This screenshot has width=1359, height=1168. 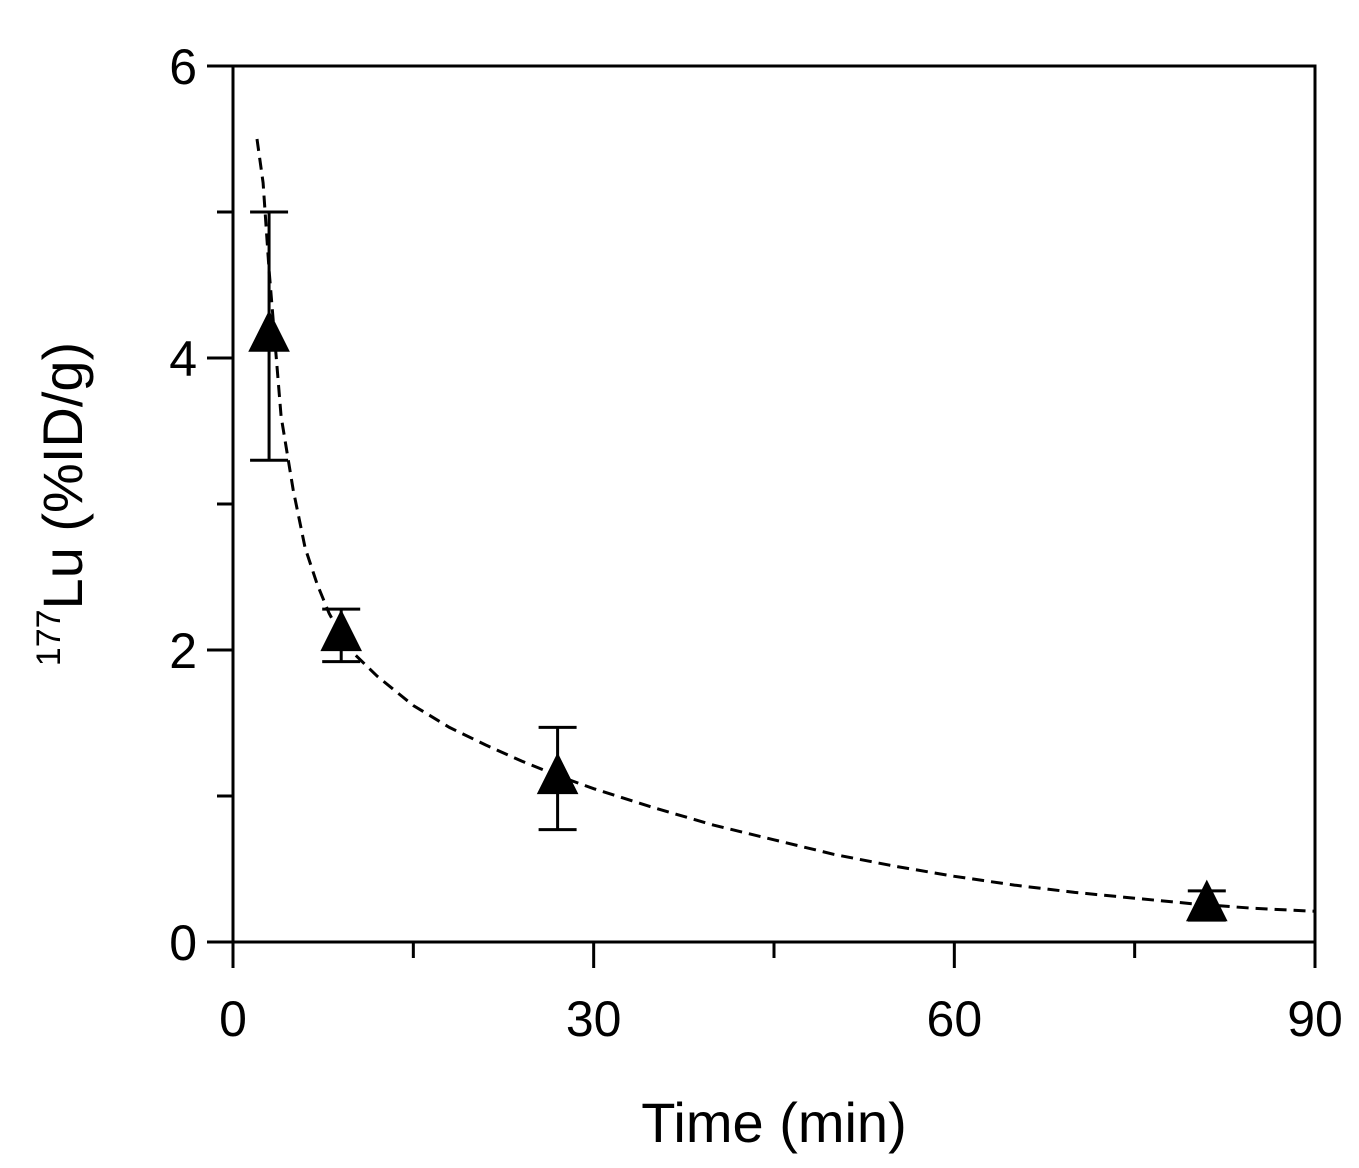 What do you see at coordinates (955, 1019) in the screenshot?
I see `x-tick-label: 60` at bounding box center [955, 1019].